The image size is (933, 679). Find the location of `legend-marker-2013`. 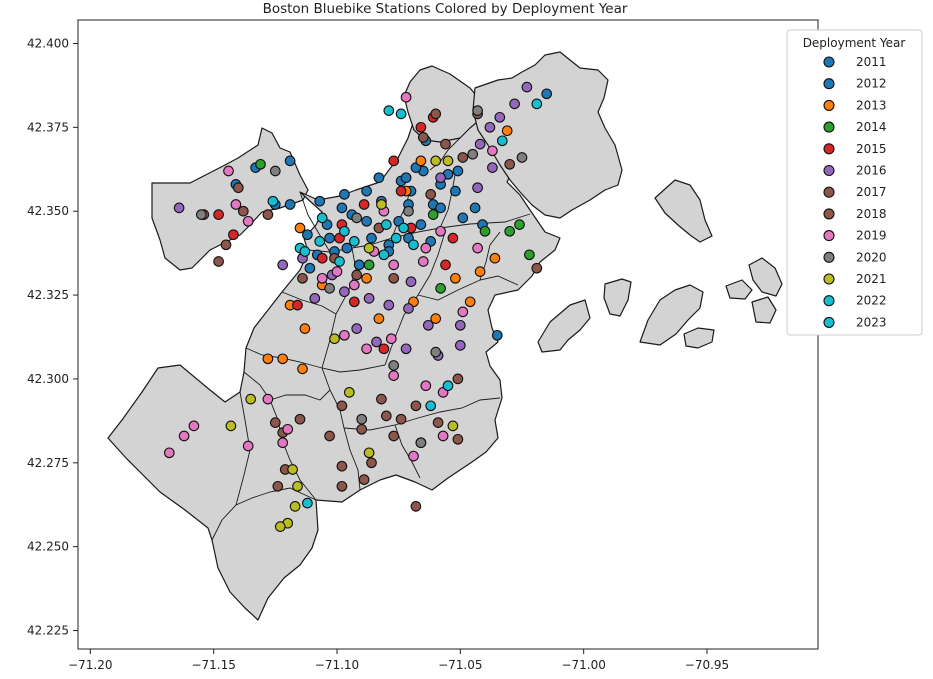

legend-marker-2013 is located at coordinates (829, 105).